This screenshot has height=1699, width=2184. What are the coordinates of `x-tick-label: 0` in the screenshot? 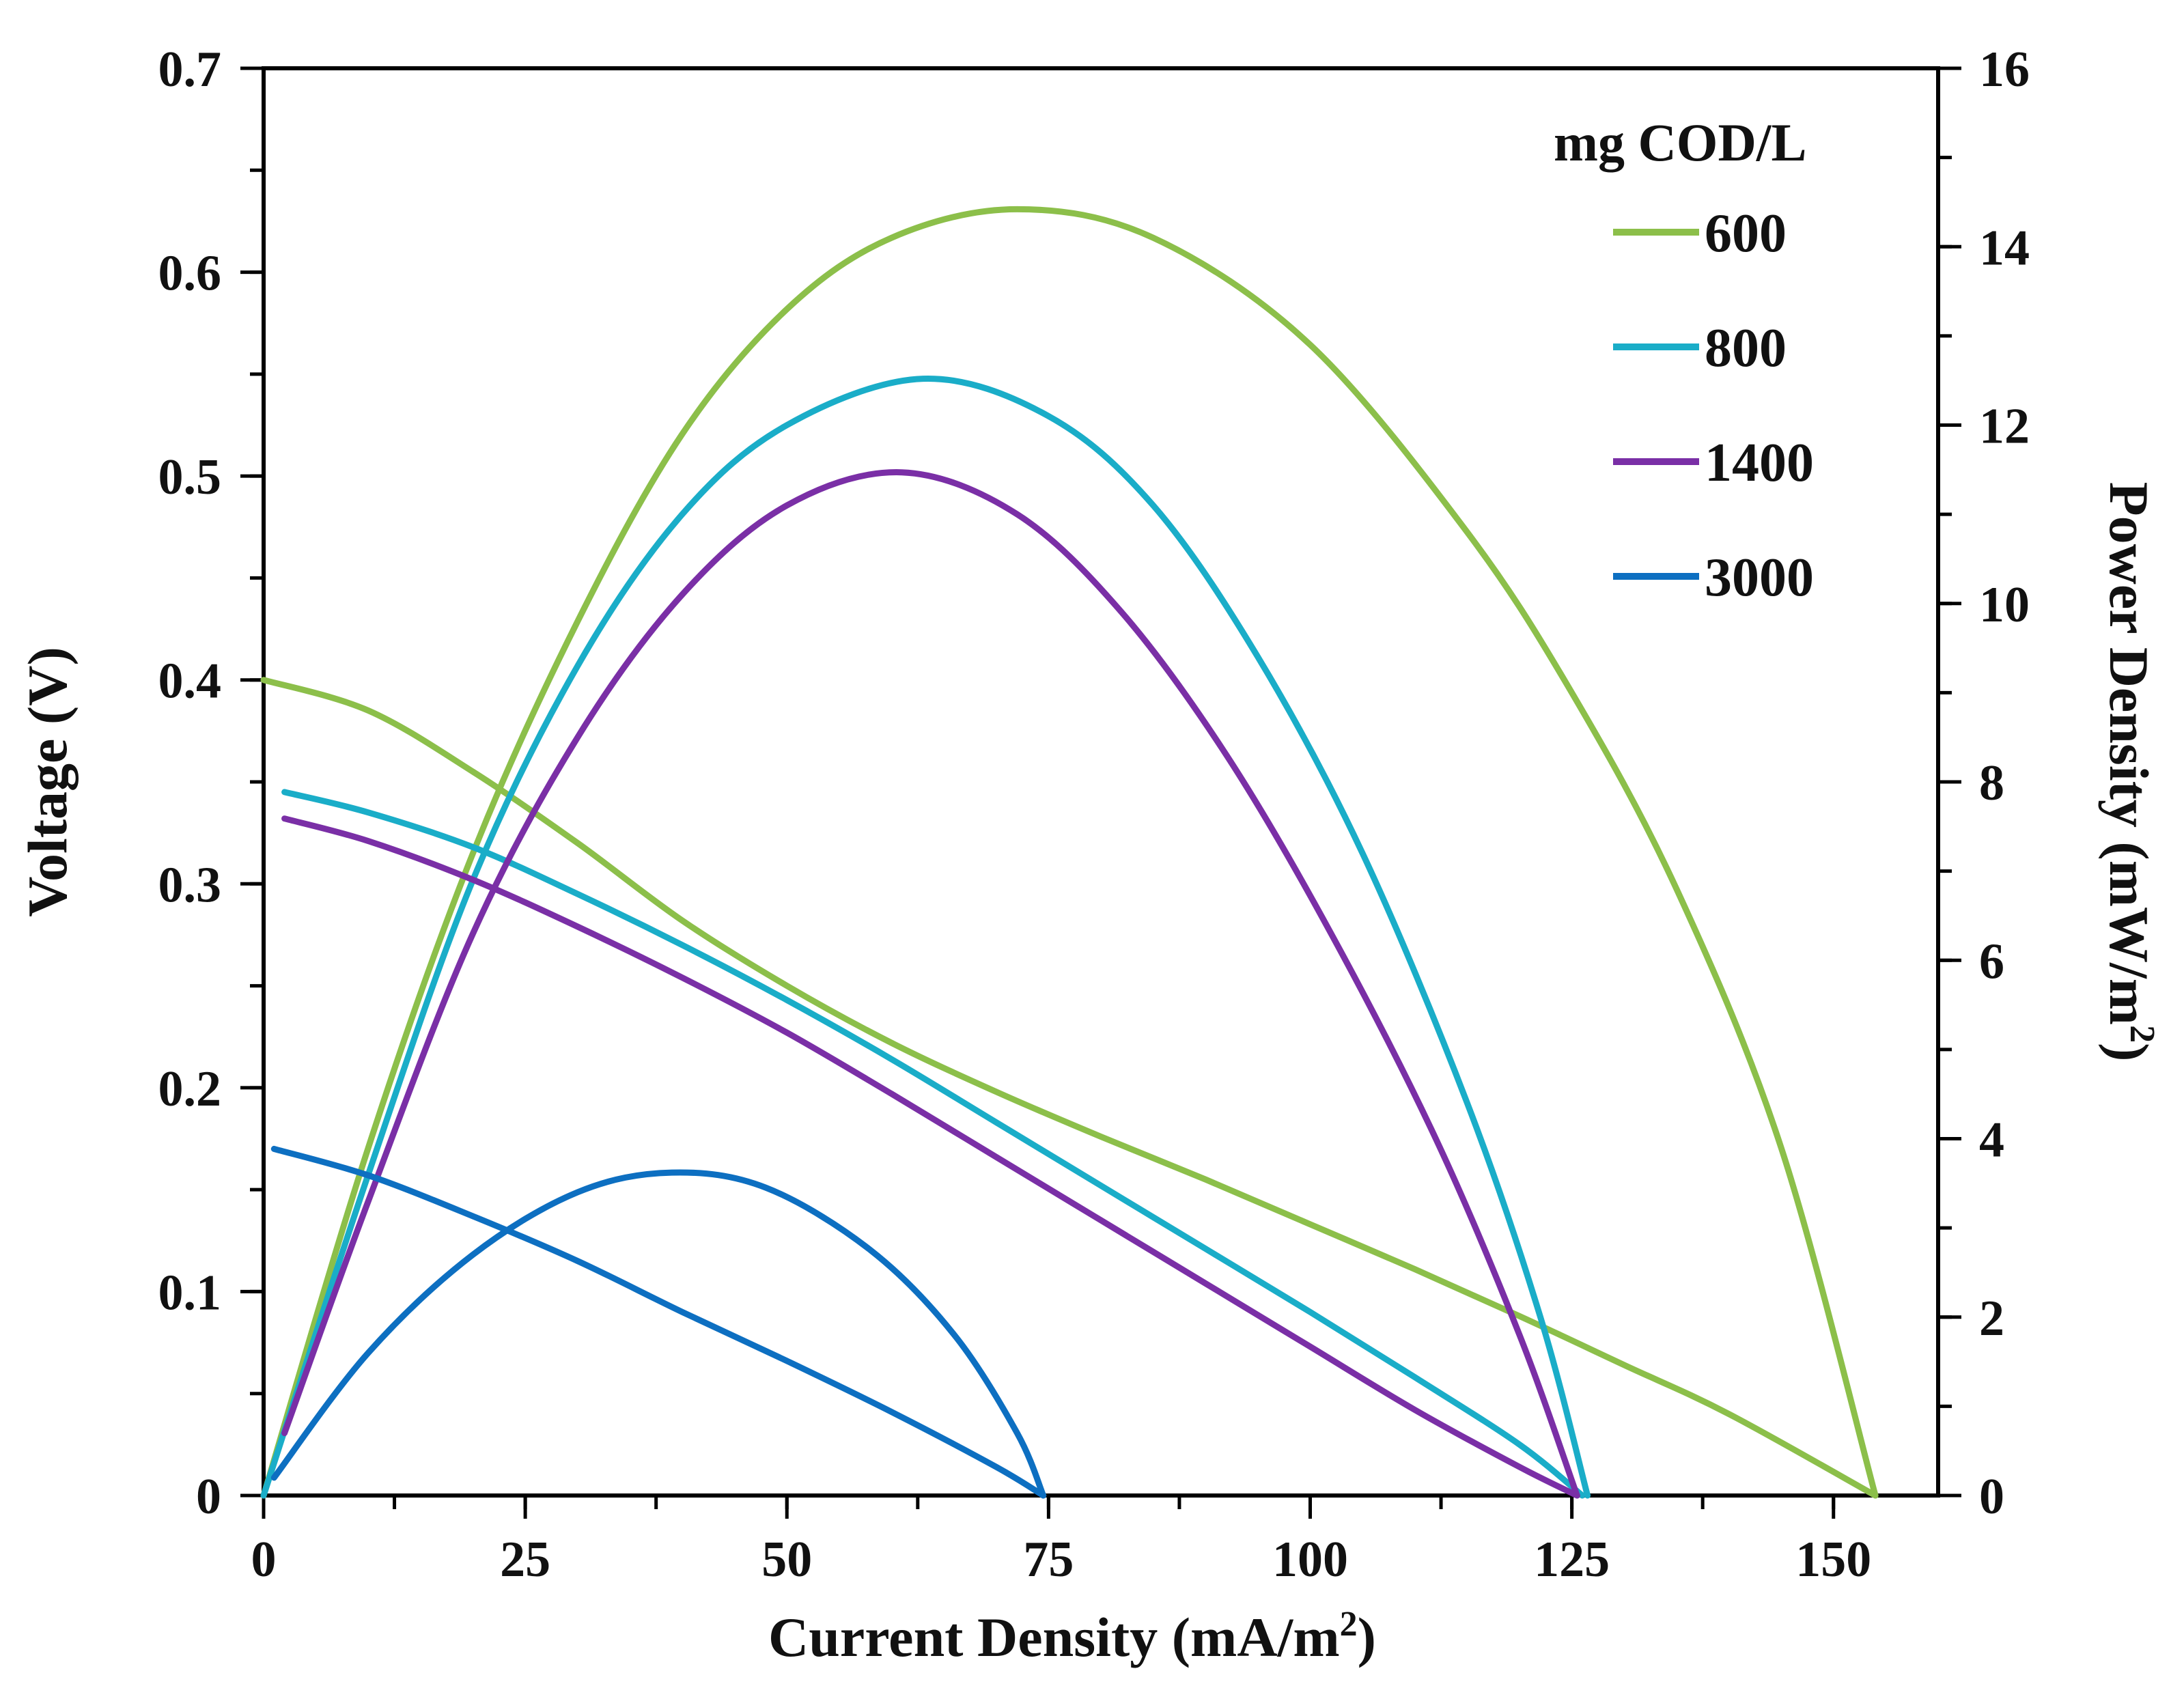 It's located at (264, 1560).